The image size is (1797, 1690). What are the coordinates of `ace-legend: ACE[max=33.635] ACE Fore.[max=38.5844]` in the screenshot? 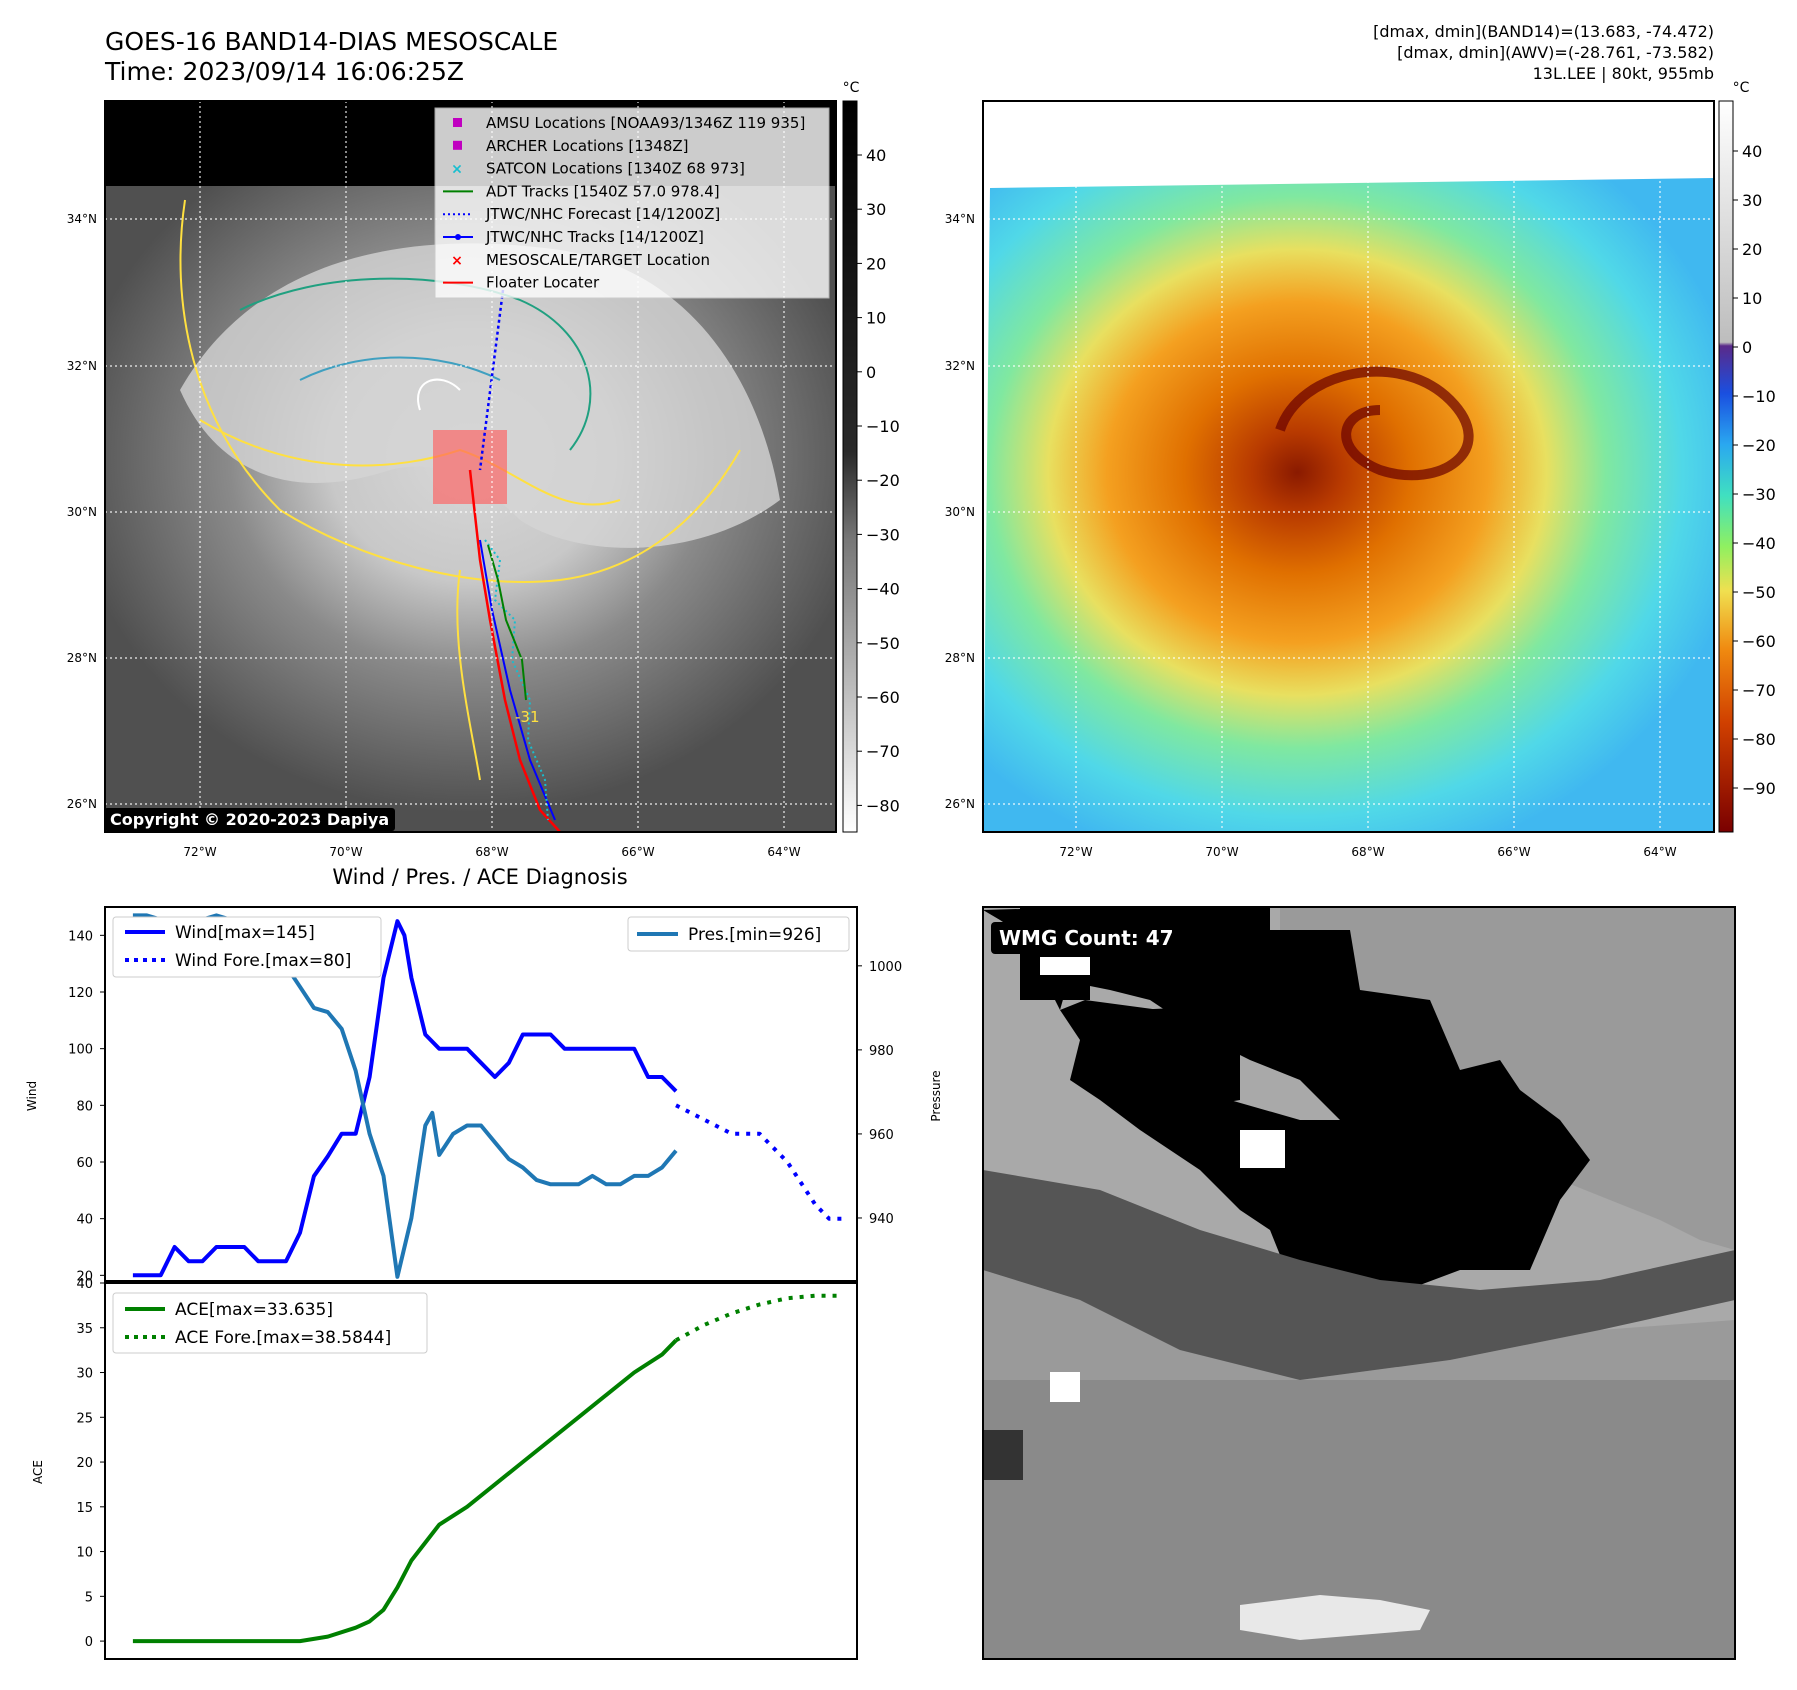 It's located at (270, 1323).